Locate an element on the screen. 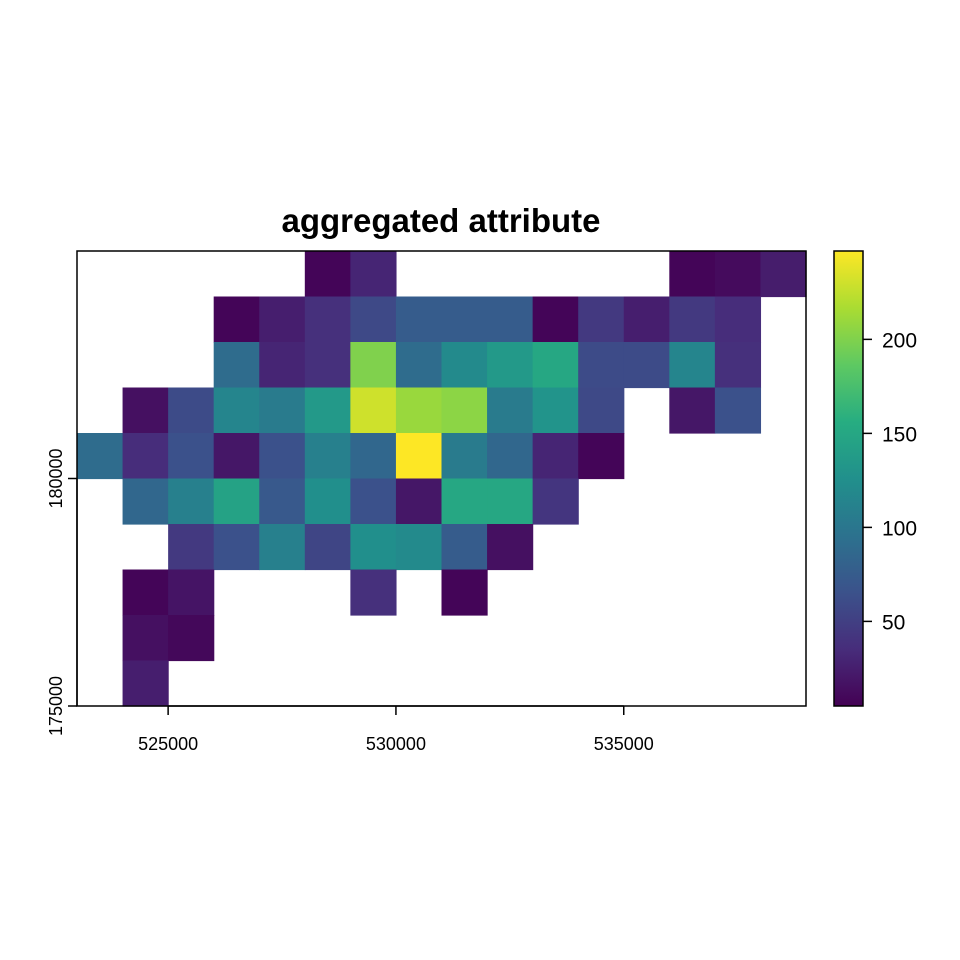 The height and width of the screenshot is (960, 960). y-tick-label: 175000 is located at coordinates (56, 706).